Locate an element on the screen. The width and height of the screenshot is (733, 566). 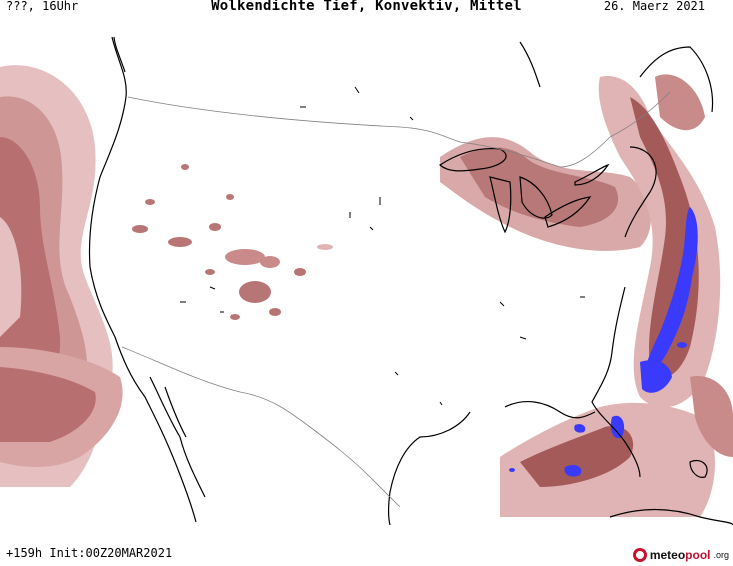
logo-wordmark: meteopool is located at coordinates (680, 555).